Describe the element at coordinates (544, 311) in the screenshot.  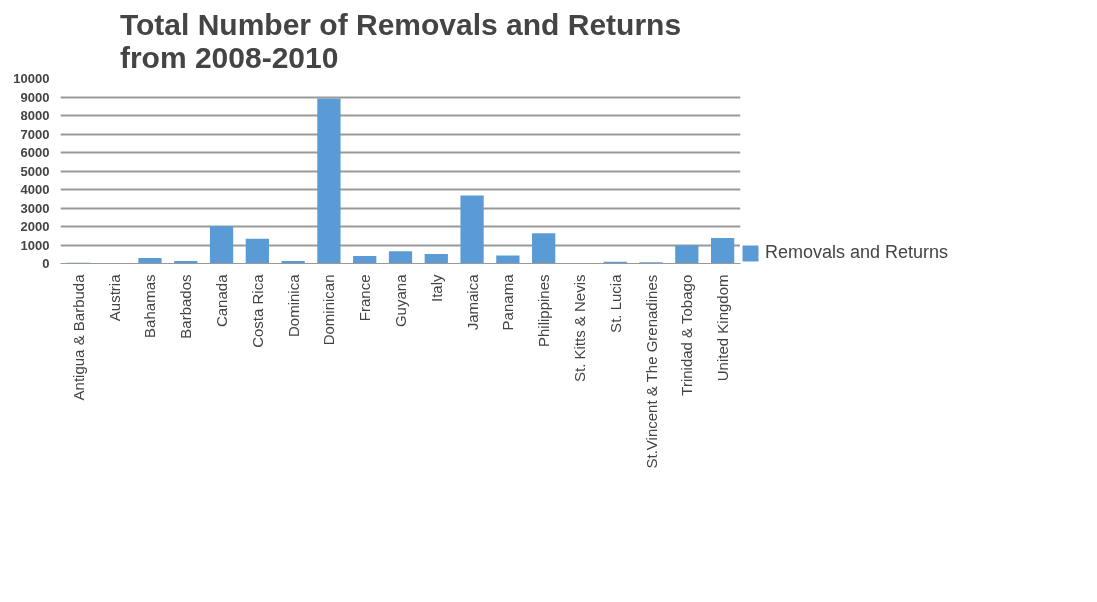
I see `x-tick-label: Philippines` at that location.